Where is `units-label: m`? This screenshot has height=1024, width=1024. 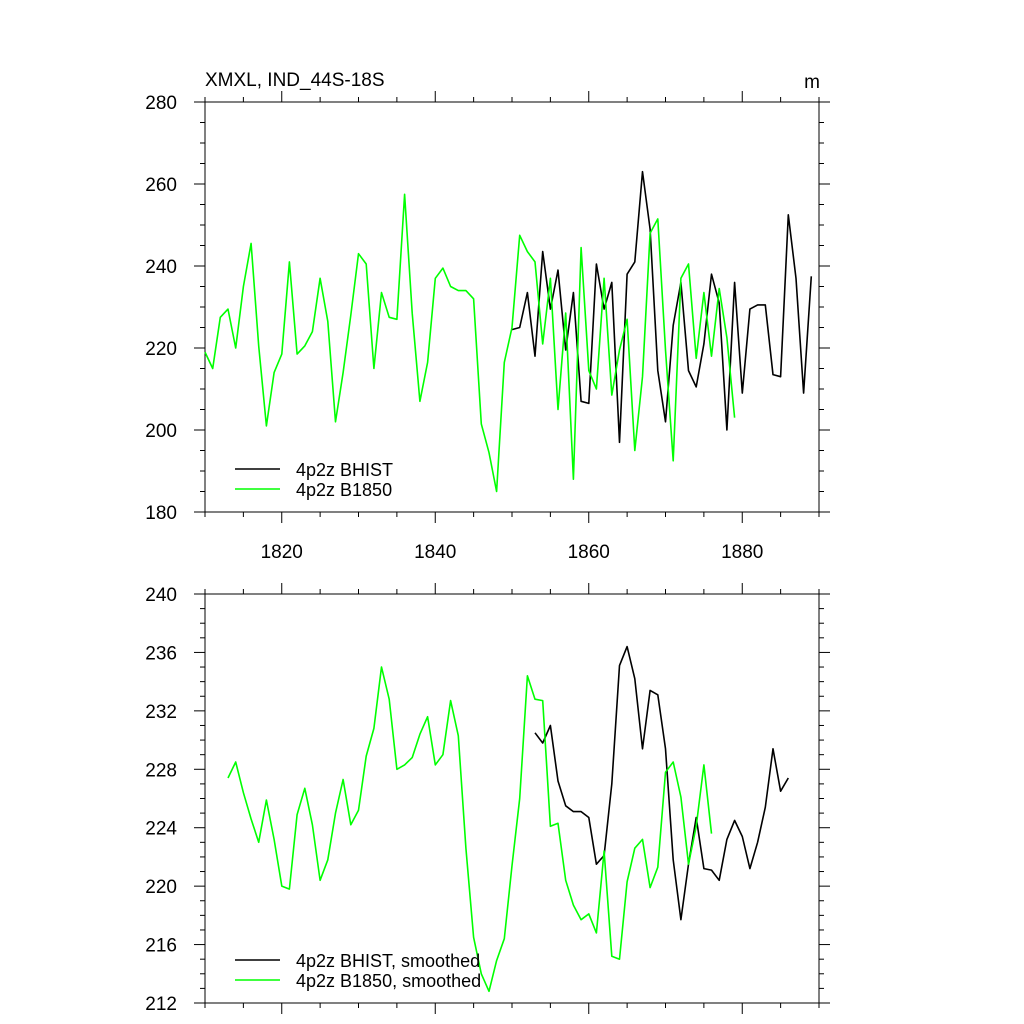 units-label: m is located at coordinates (812, 82).